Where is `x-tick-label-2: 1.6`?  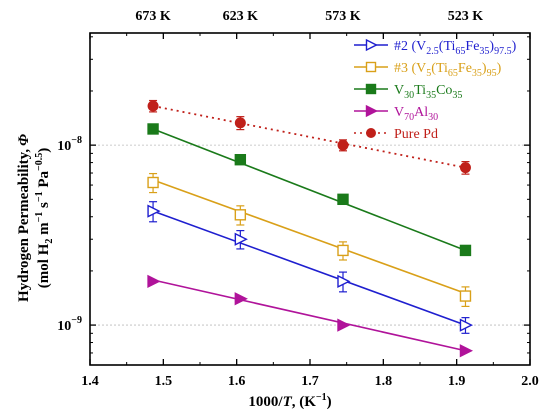
x-tick-label-2: 1.6 is located at coordinates (237, 381).